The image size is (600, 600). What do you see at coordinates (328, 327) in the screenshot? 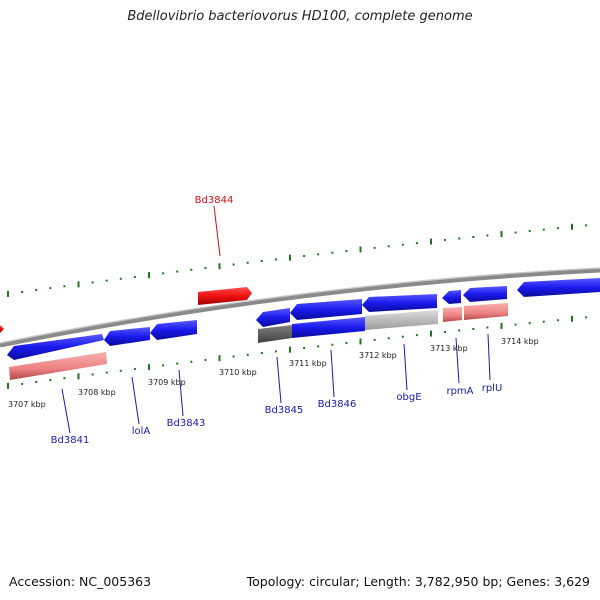
I see `gene-Bd3846-lower-block` at bounding box center [328, 327].